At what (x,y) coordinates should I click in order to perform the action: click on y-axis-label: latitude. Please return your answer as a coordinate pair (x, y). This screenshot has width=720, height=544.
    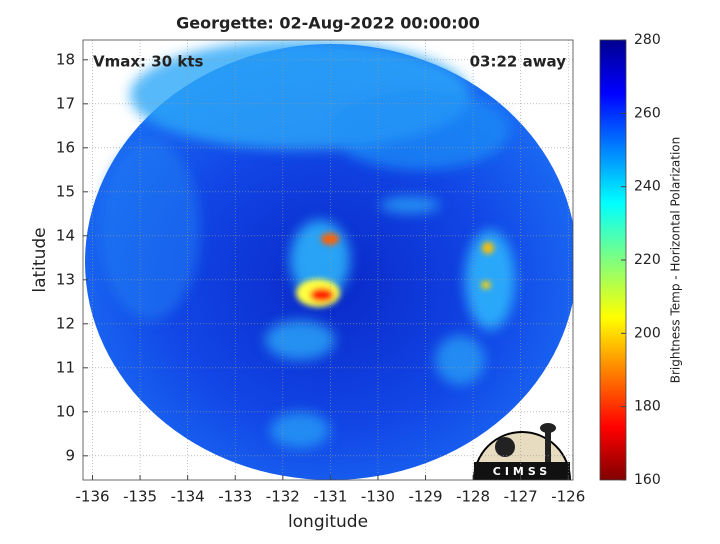
    Looking at the image, I should click on (40, 259).